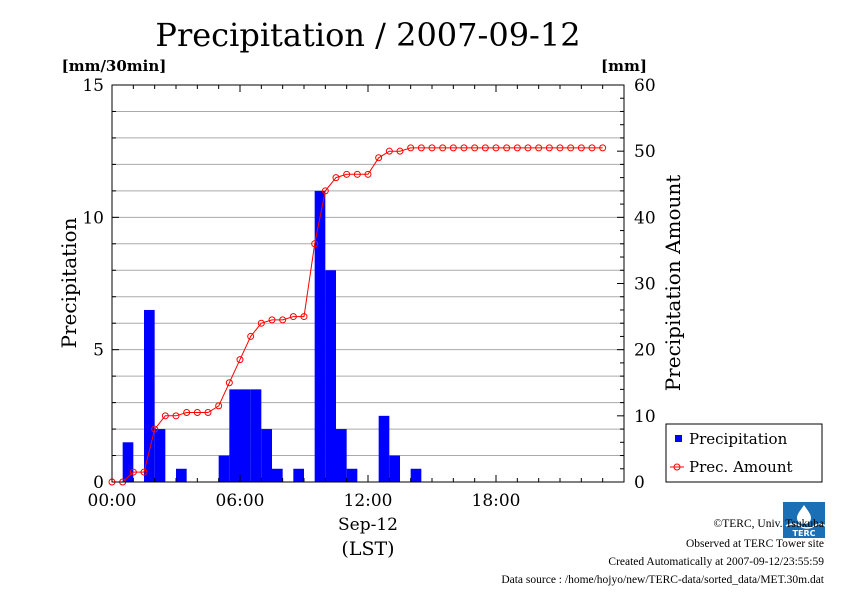 This screenshot has width=842, height=595. I want to click on legend-amount-label: Prec. Amount, so click(741, 467).